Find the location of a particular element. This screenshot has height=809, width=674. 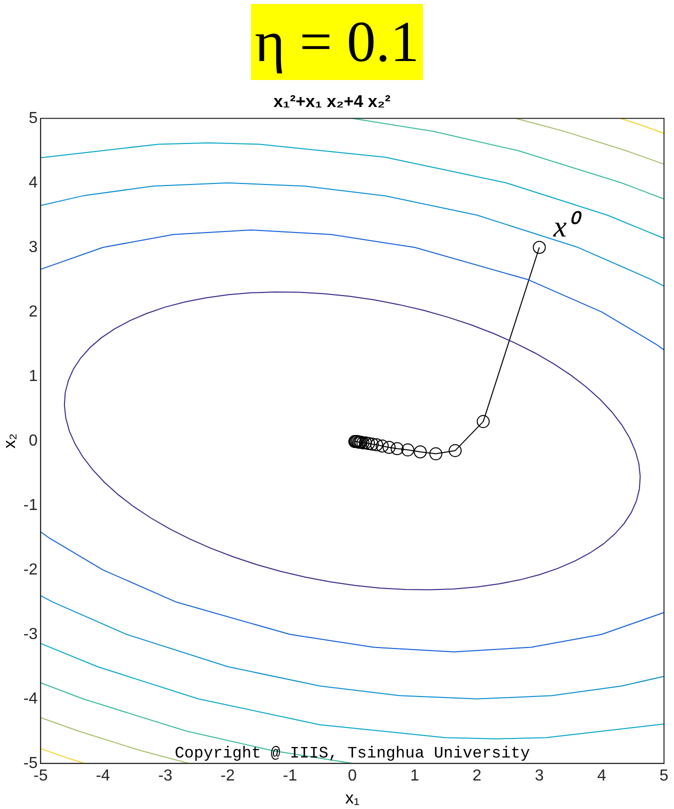

y-tick-label: 4 is located at coordinates (33, 183).